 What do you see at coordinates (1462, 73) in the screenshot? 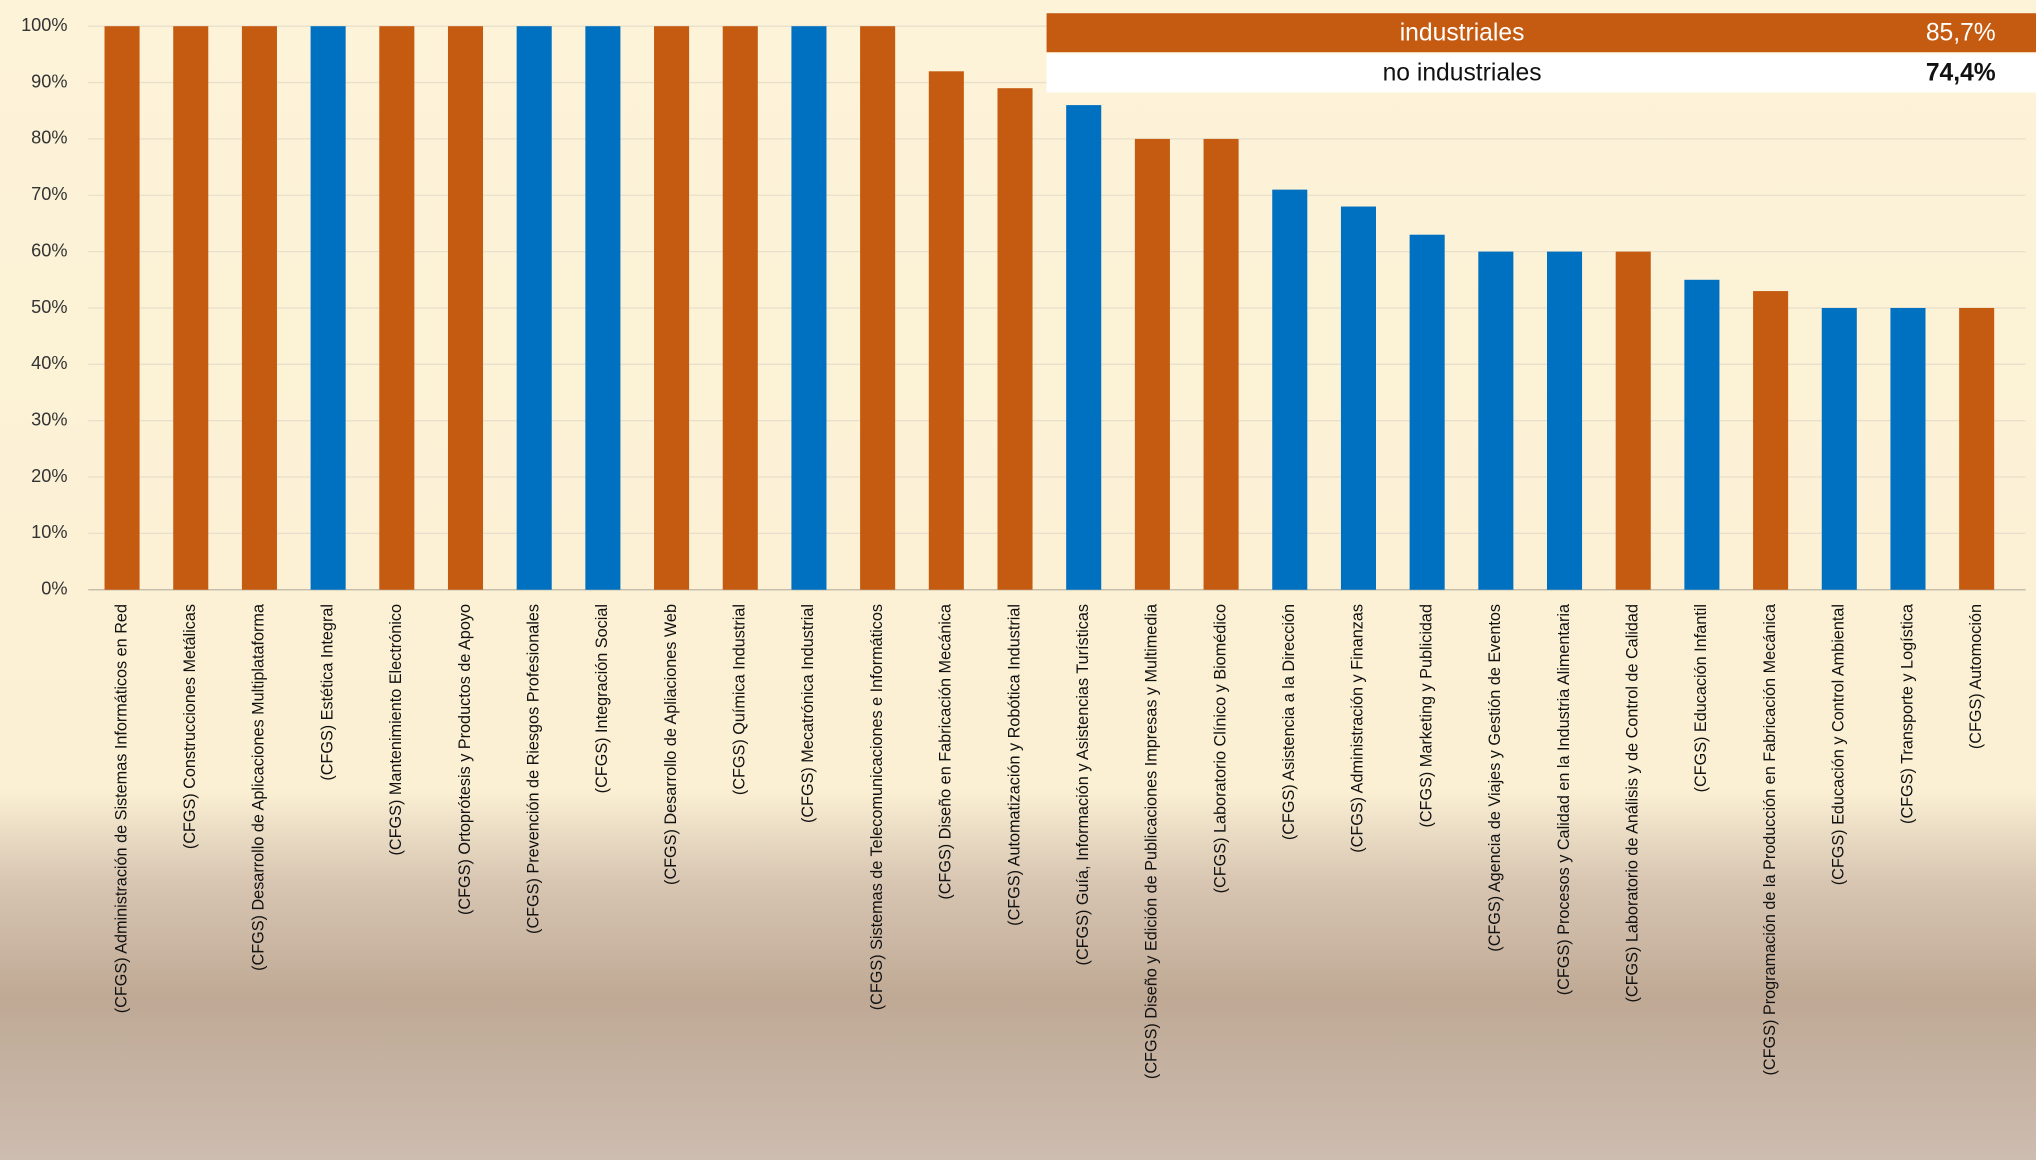
I see `table-cell: no industriales` at bounding box center [1462, 73].